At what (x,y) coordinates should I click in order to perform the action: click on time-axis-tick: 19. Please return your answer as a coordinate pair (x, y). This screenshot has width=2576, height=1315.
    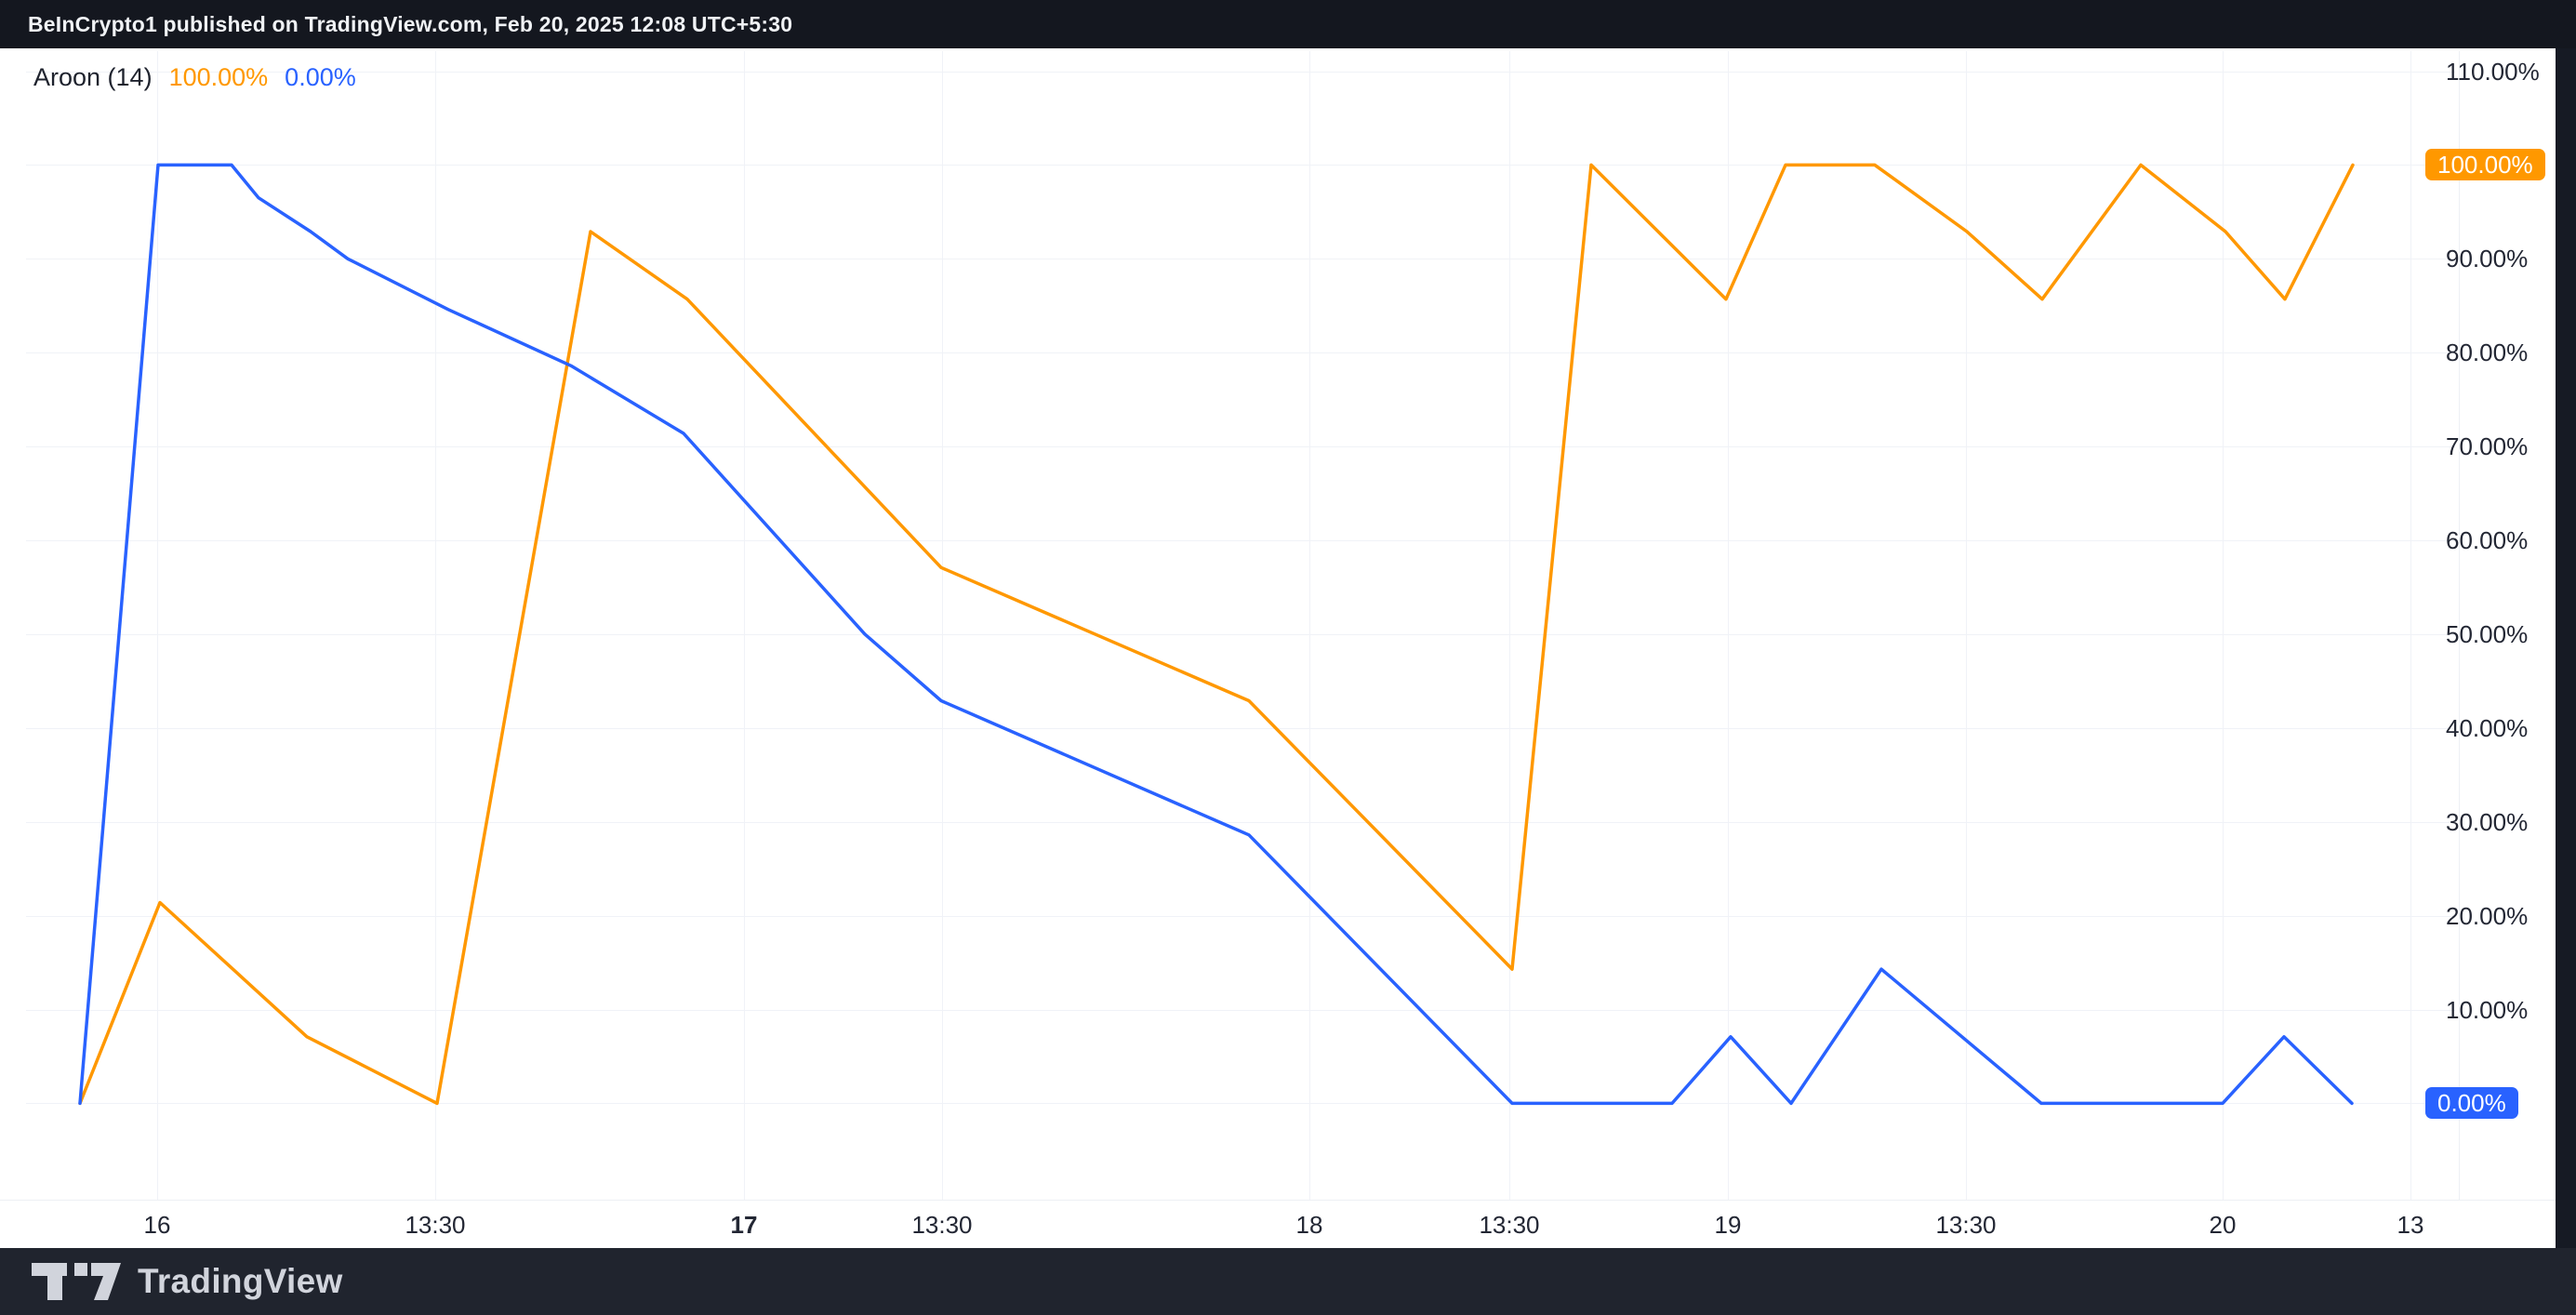
    Looking at the image, I should click on (1728, 1225).